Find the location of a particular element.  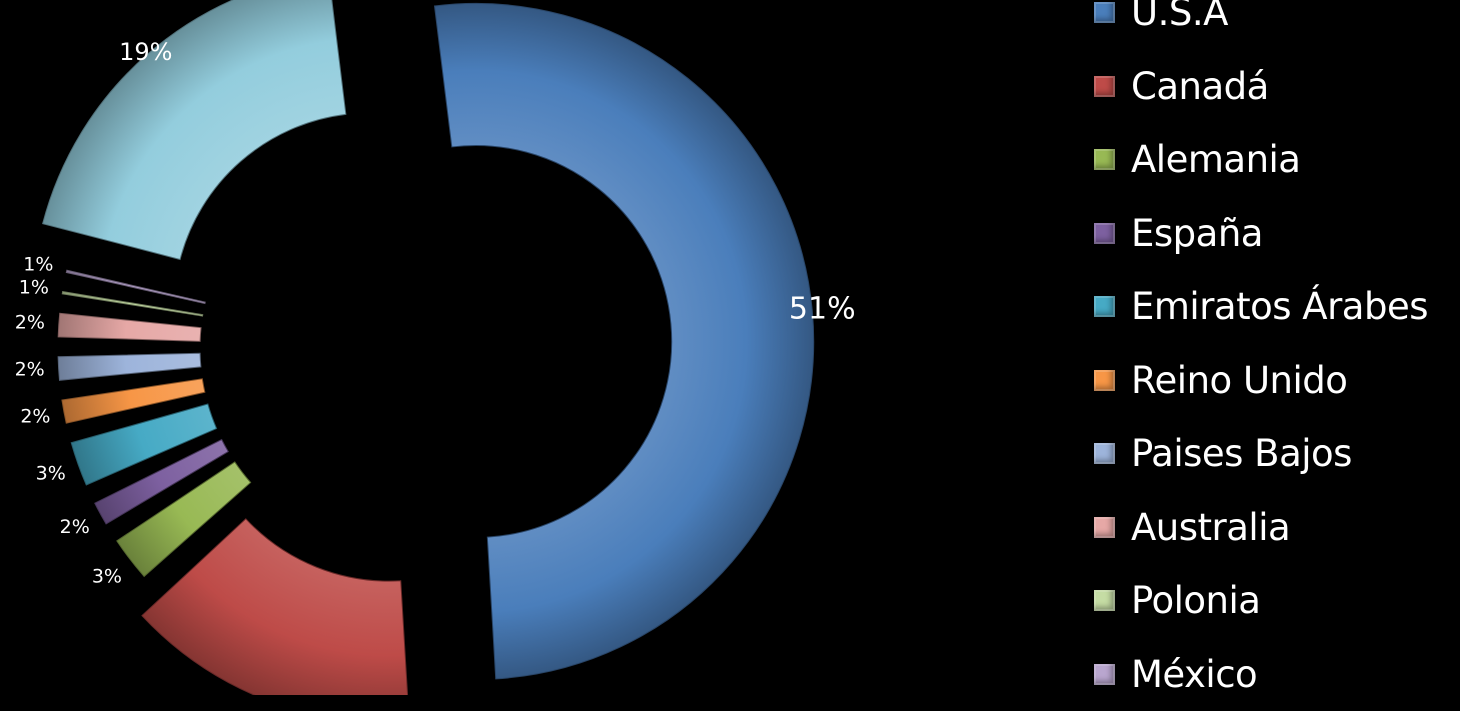

slice-australia is located at coordinates (129, 327).